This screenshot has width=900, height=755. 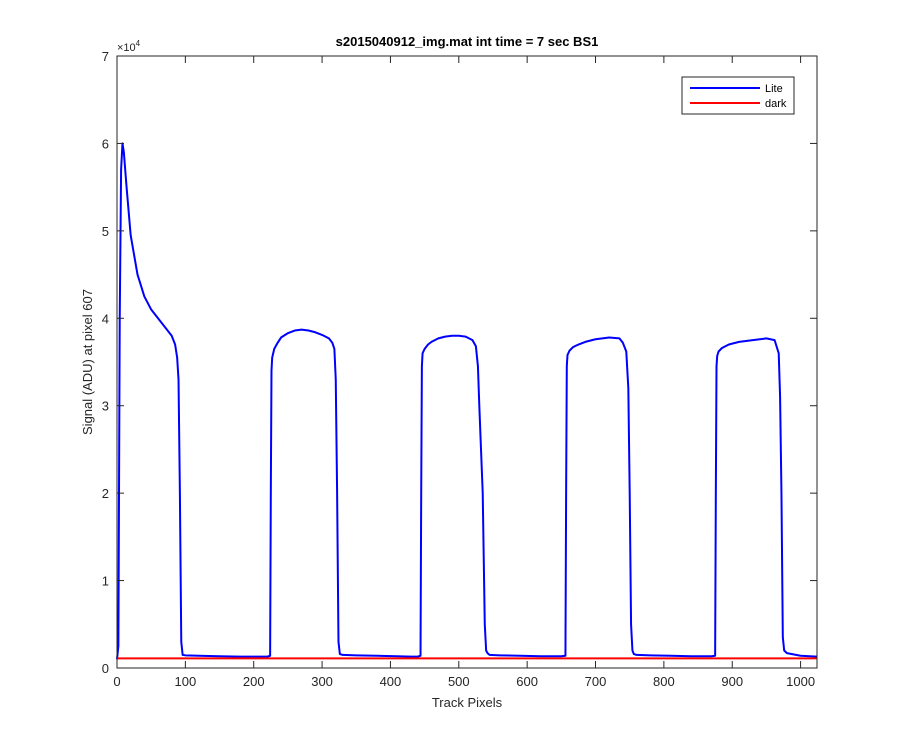 What do you see at coordinates (105, 493) in the screenshot?
I see `y-tick-label: 2` at bounding box center [105, 493].